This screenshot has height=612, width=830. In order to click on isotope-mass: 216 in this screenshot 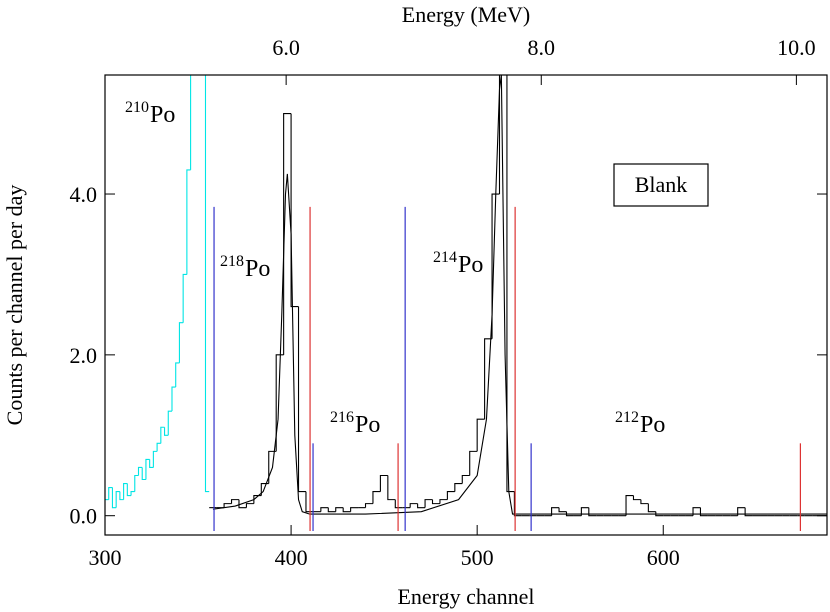, I will do `click(342, 417)`.